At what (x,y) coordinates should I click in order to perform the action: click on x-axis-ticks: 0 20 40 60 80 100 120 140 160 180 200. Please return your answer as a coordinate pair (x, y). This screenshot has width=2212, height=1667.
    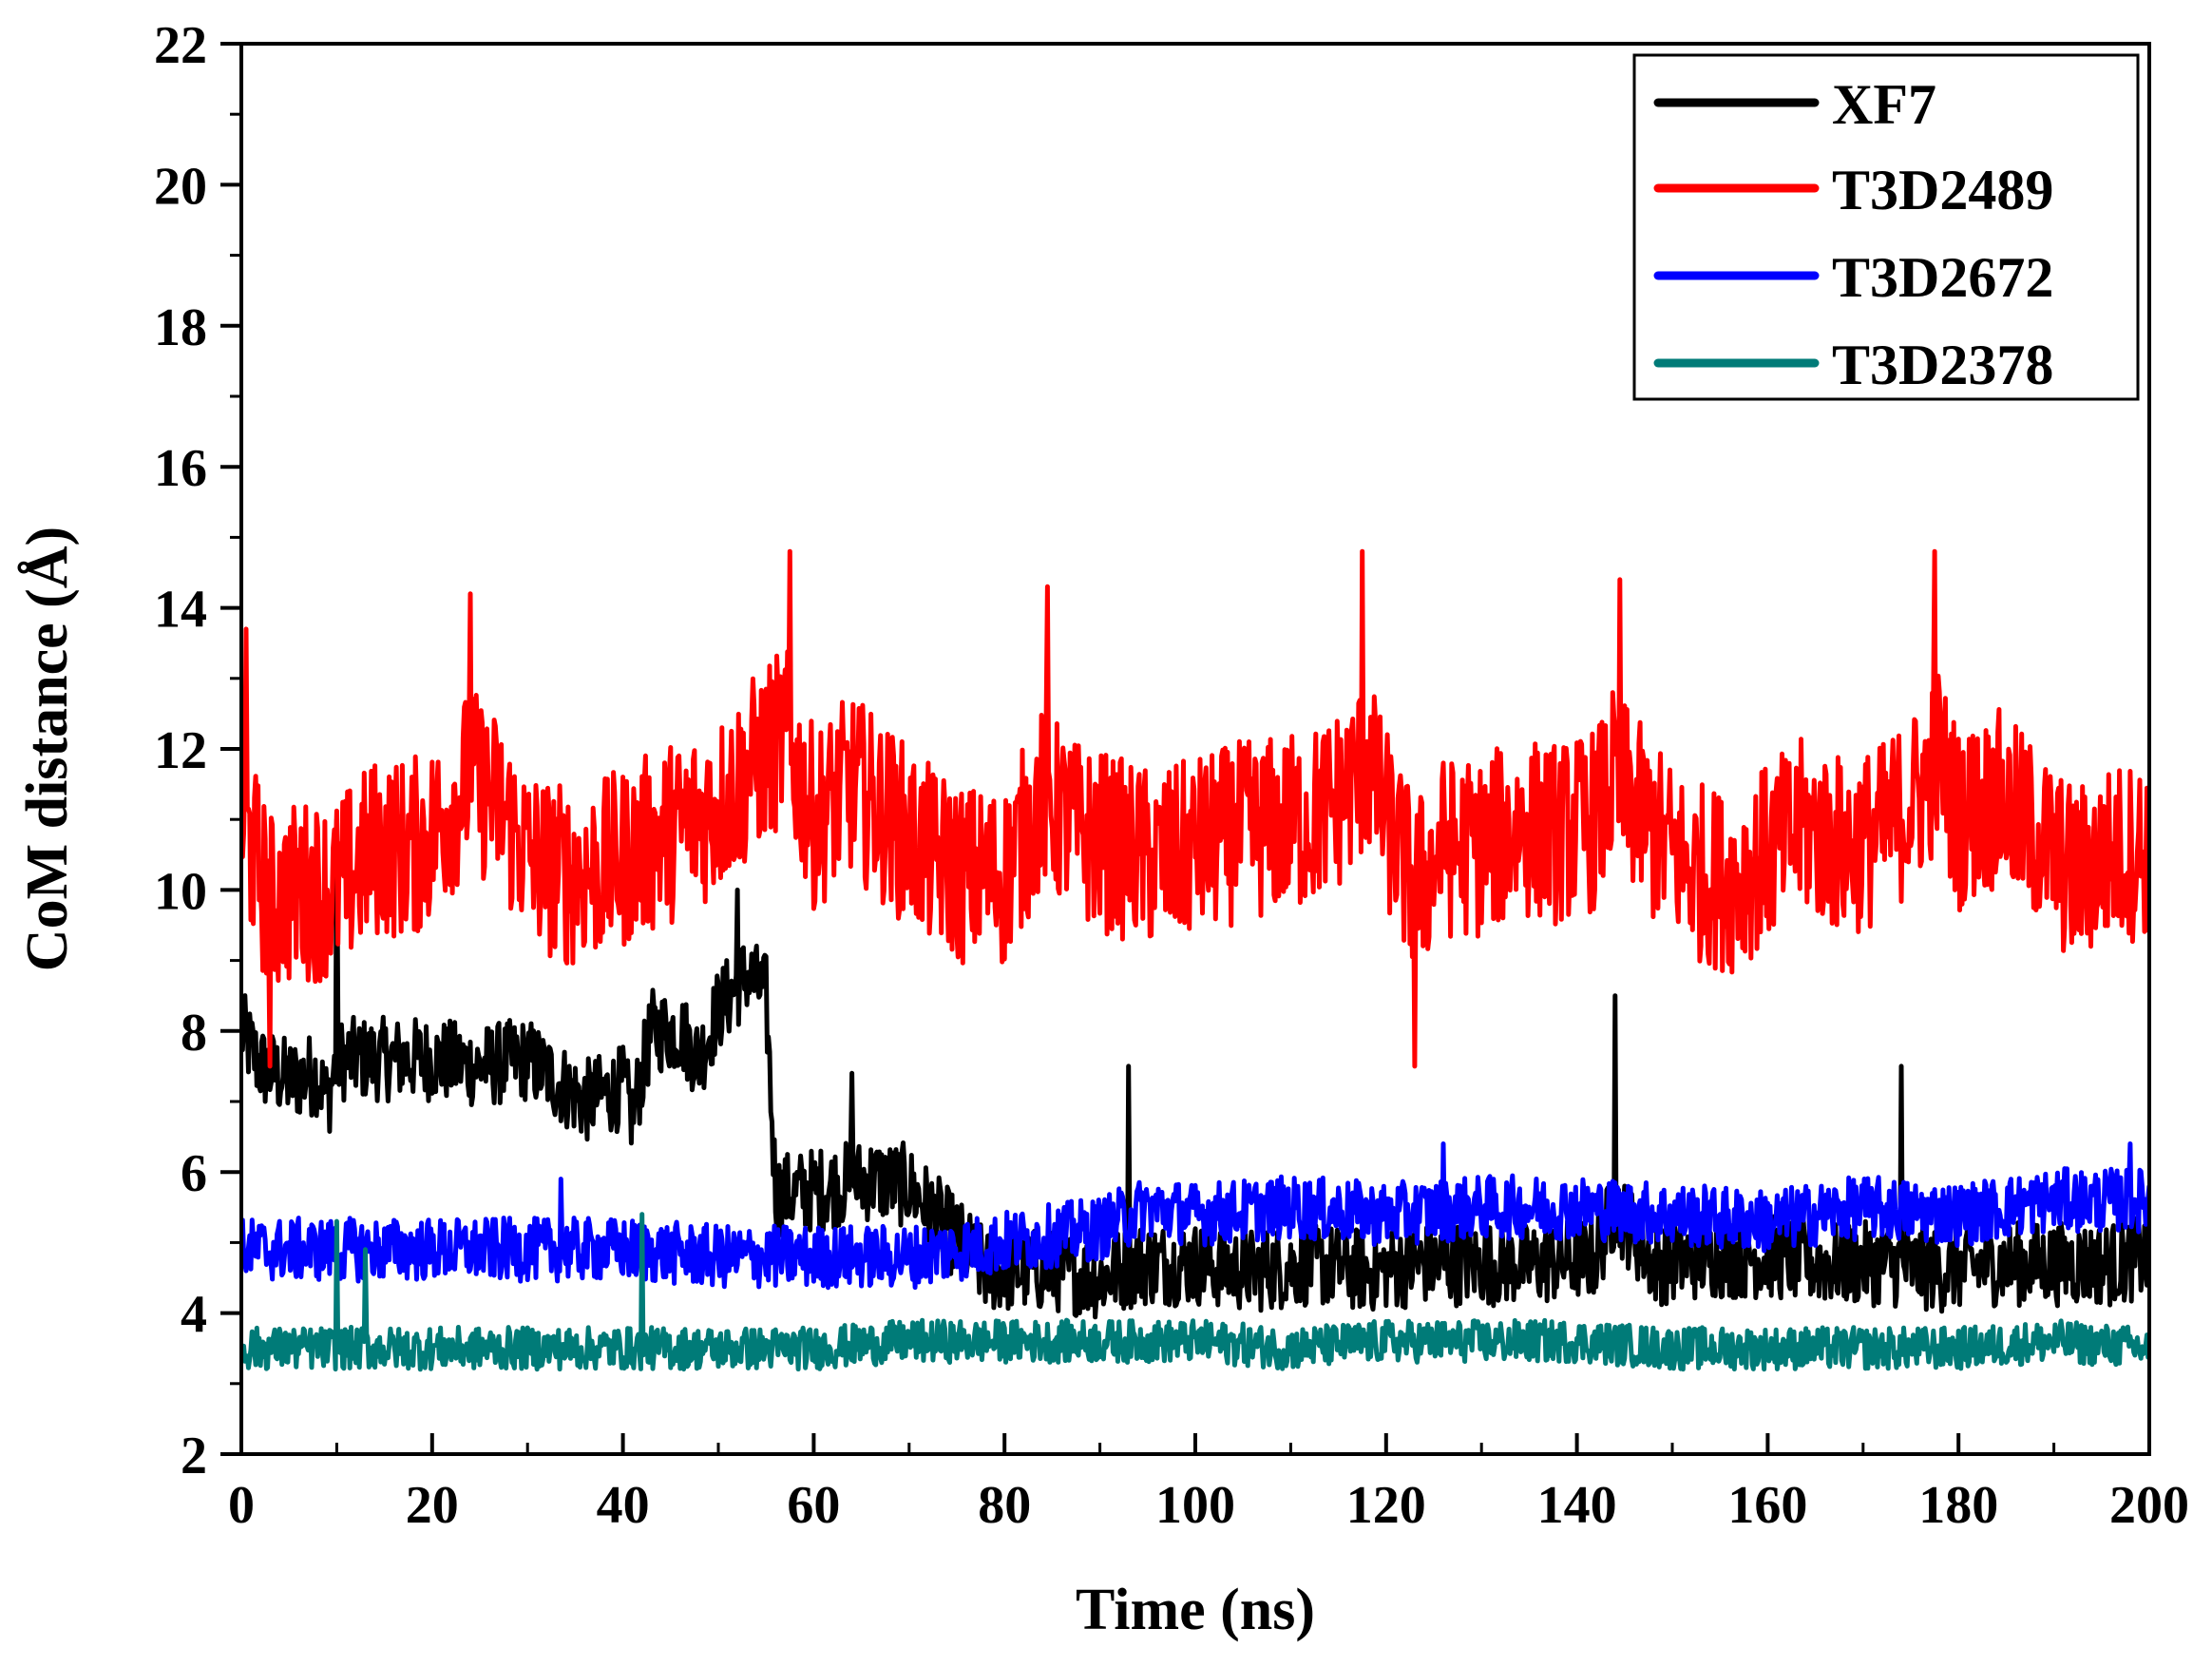
    Looking at the image, I should click on (1208, 1484).